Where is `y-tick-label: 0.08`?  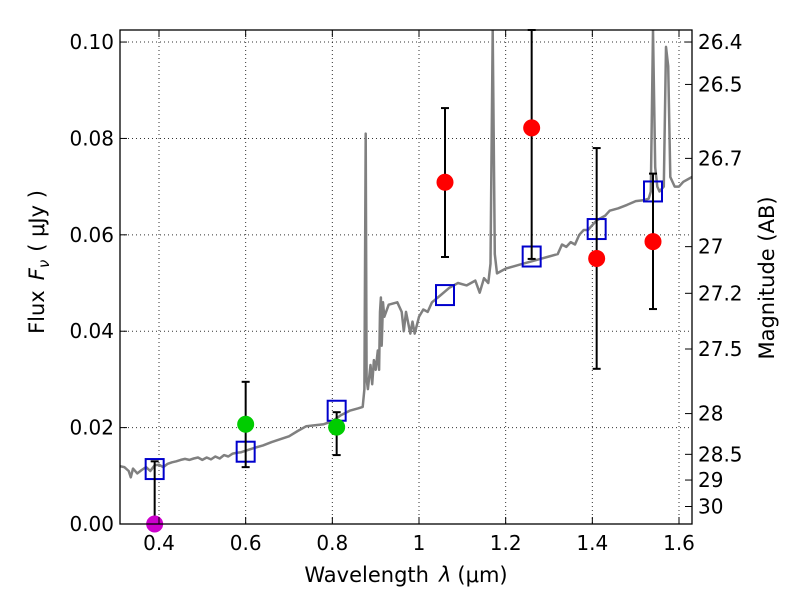 y-tick-label: 0.08 is located at coordinates (91, 138).